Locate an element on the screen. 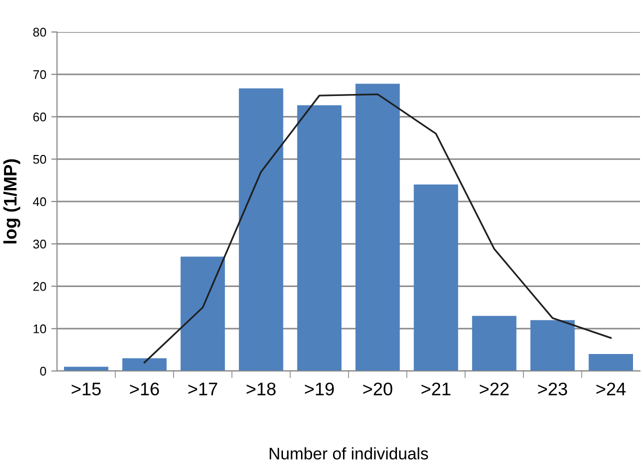 The image size is (643, 465). x-tick-label: >19 is located at coordinates (319, 389).